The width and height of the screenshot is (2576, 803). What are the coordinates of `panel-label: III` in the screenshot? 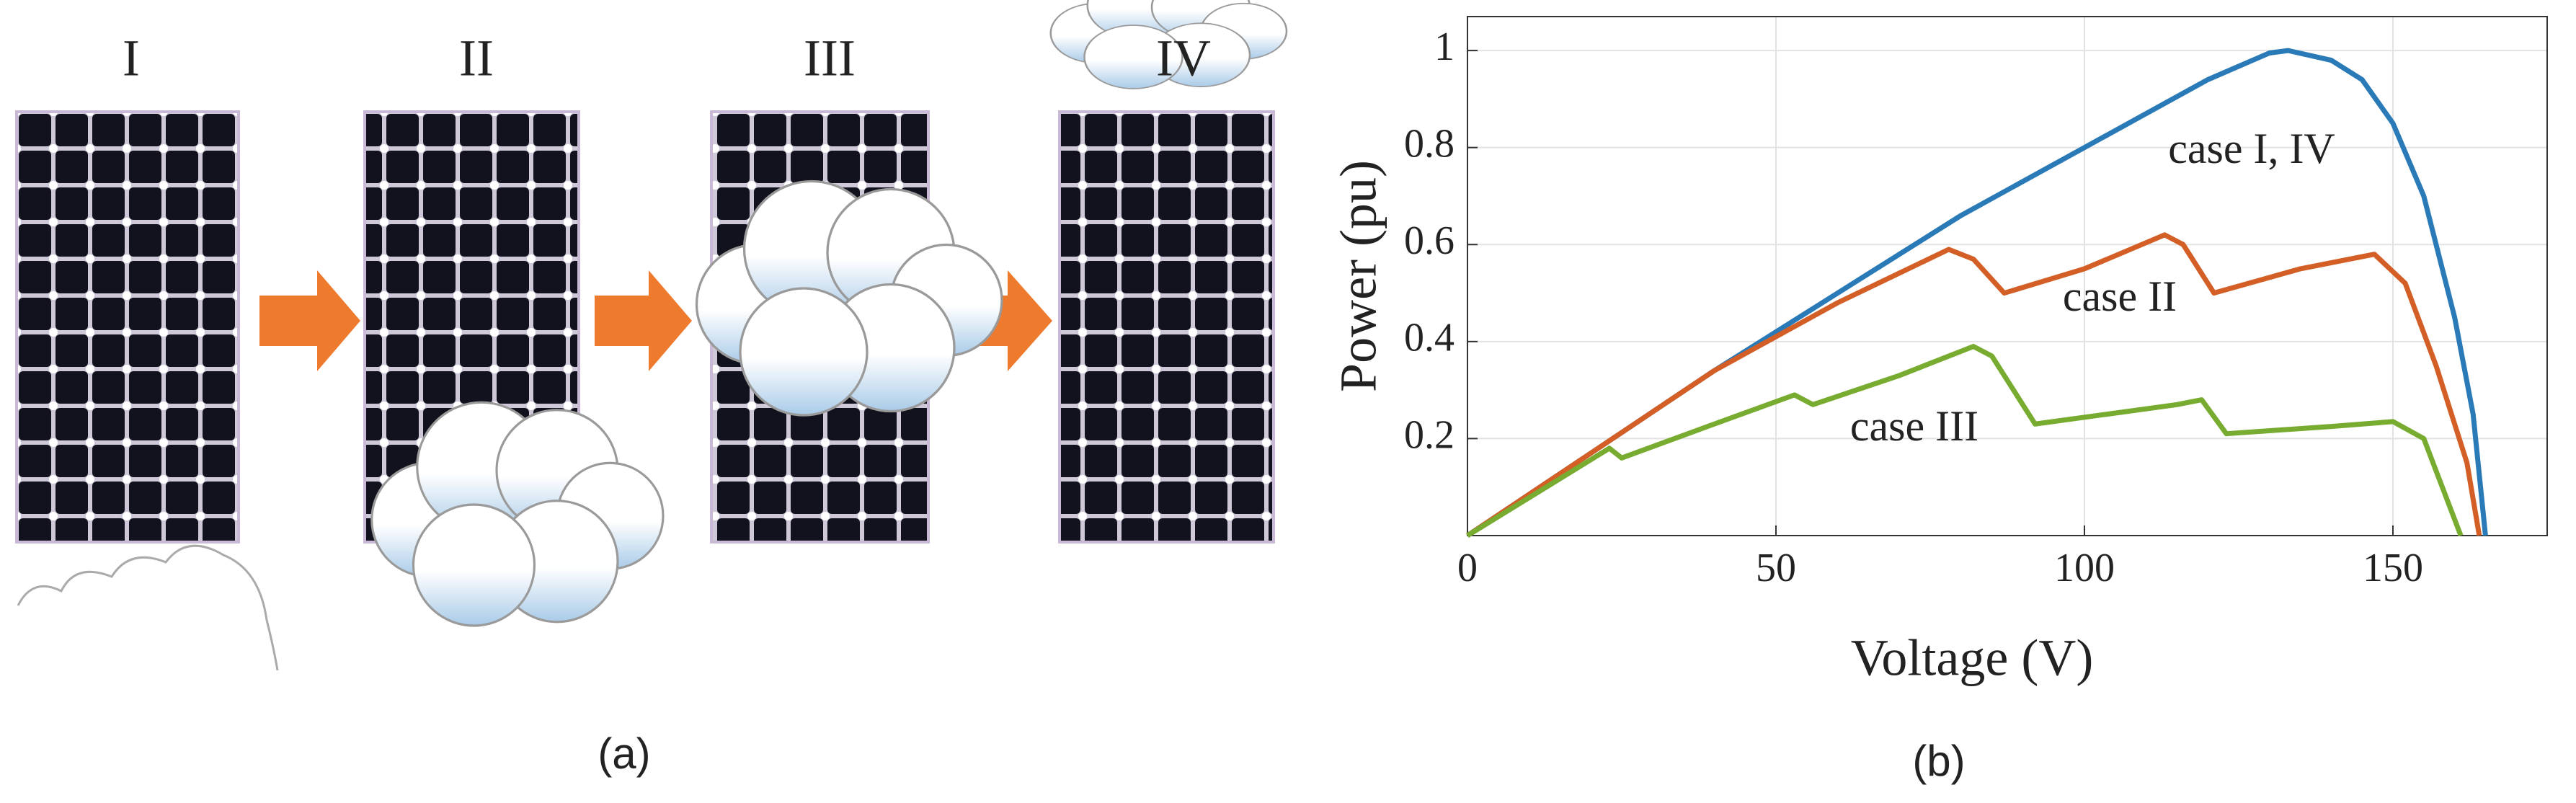 It's located at (830, 58).